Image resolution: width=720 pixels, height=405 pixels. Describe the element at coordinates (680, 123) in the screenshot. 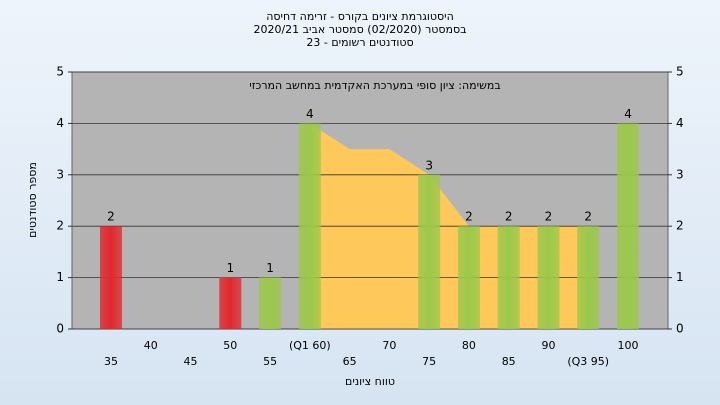

I see `y2-tick-label: 4` at that location.